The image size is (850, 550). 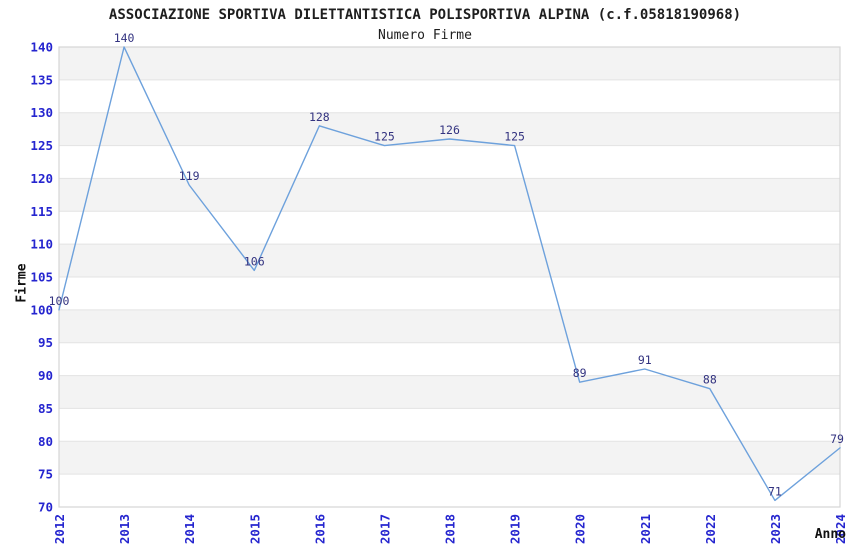 I want to click on point-label: 100, so click(x=59, y=301).